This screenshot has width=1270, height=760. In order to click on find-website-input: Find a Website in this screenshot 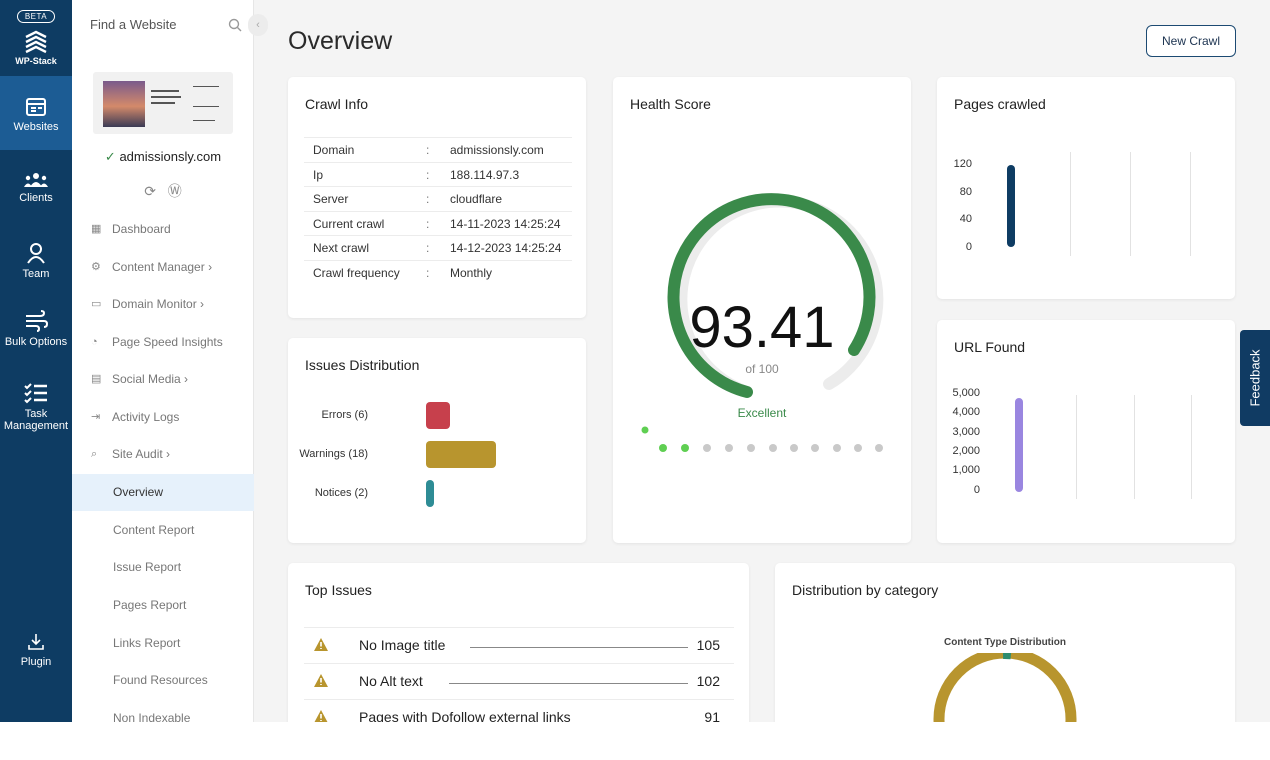, I will do `click(133, 24)`.